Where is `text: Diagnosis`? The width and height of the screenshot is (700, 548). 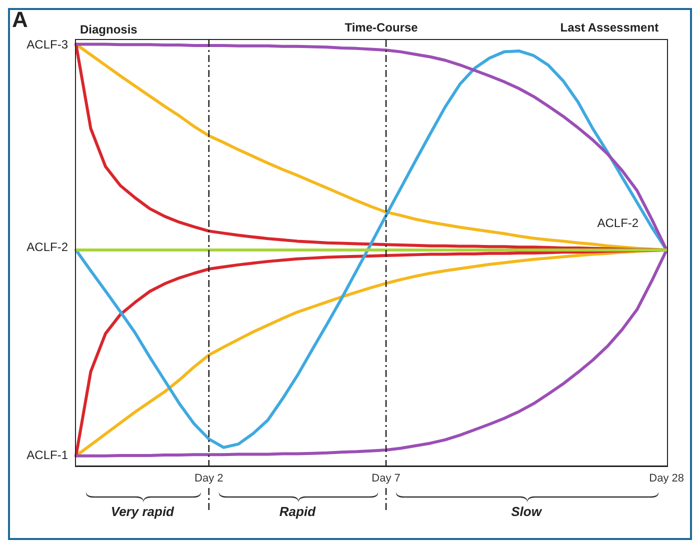 text: Diagnosis is located at coordinates (109, 29).